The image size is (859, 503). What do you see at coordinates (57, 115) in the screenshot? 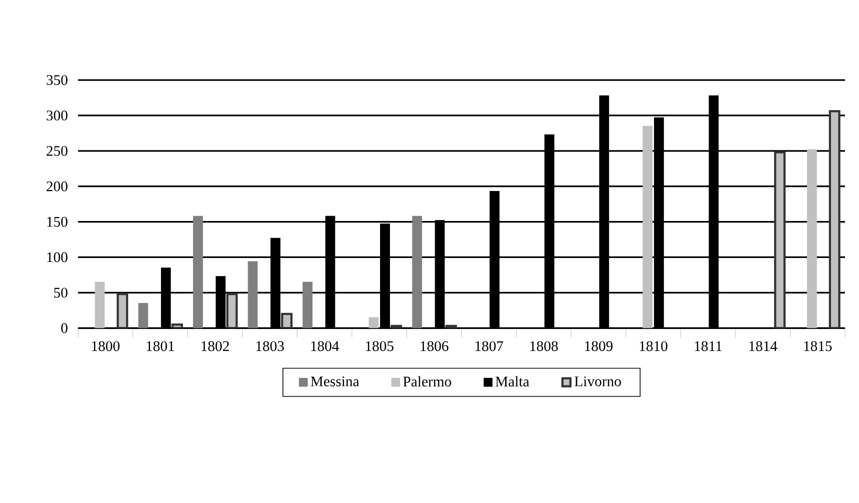
I see `y-tick-label: 300` at bounding box center [57, 115].